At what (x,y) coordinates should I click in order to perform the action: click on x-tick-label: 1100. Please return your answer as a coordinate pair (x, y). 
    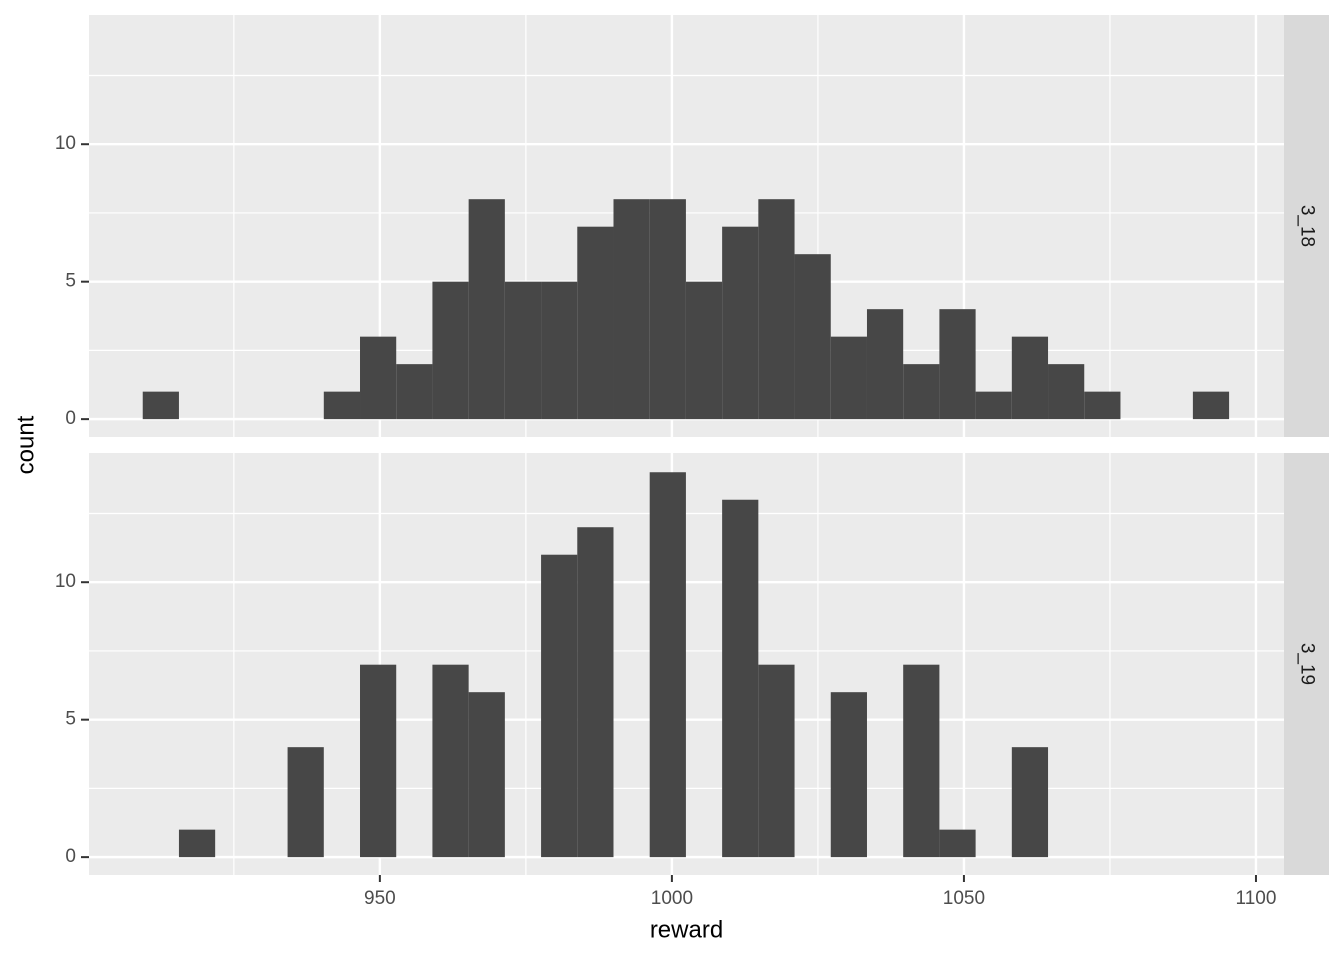
    Looking at the image, I should click on (1256, 898).